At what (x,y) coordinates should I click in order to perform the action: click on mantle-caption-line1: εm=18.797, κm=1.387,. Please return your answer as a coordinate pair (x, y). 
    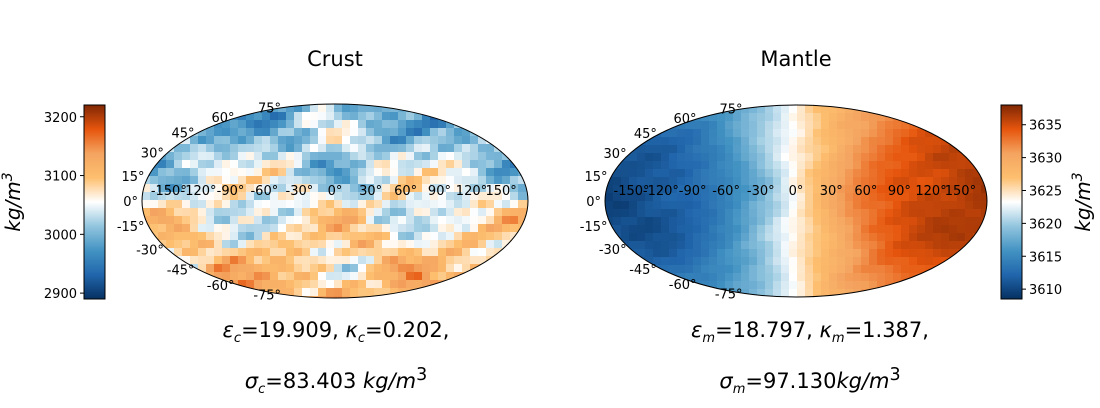
    Looking at the image, I should click on (810, 332).